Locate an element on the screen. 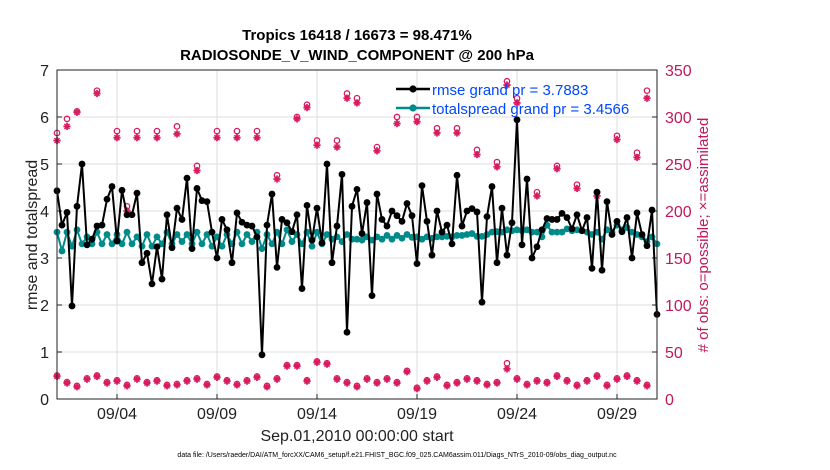 The height and width of the screenshot is (470, 830). chart-title: Tropics 16418 / 16673 = 98.471% is located at coordinates (357, 35).